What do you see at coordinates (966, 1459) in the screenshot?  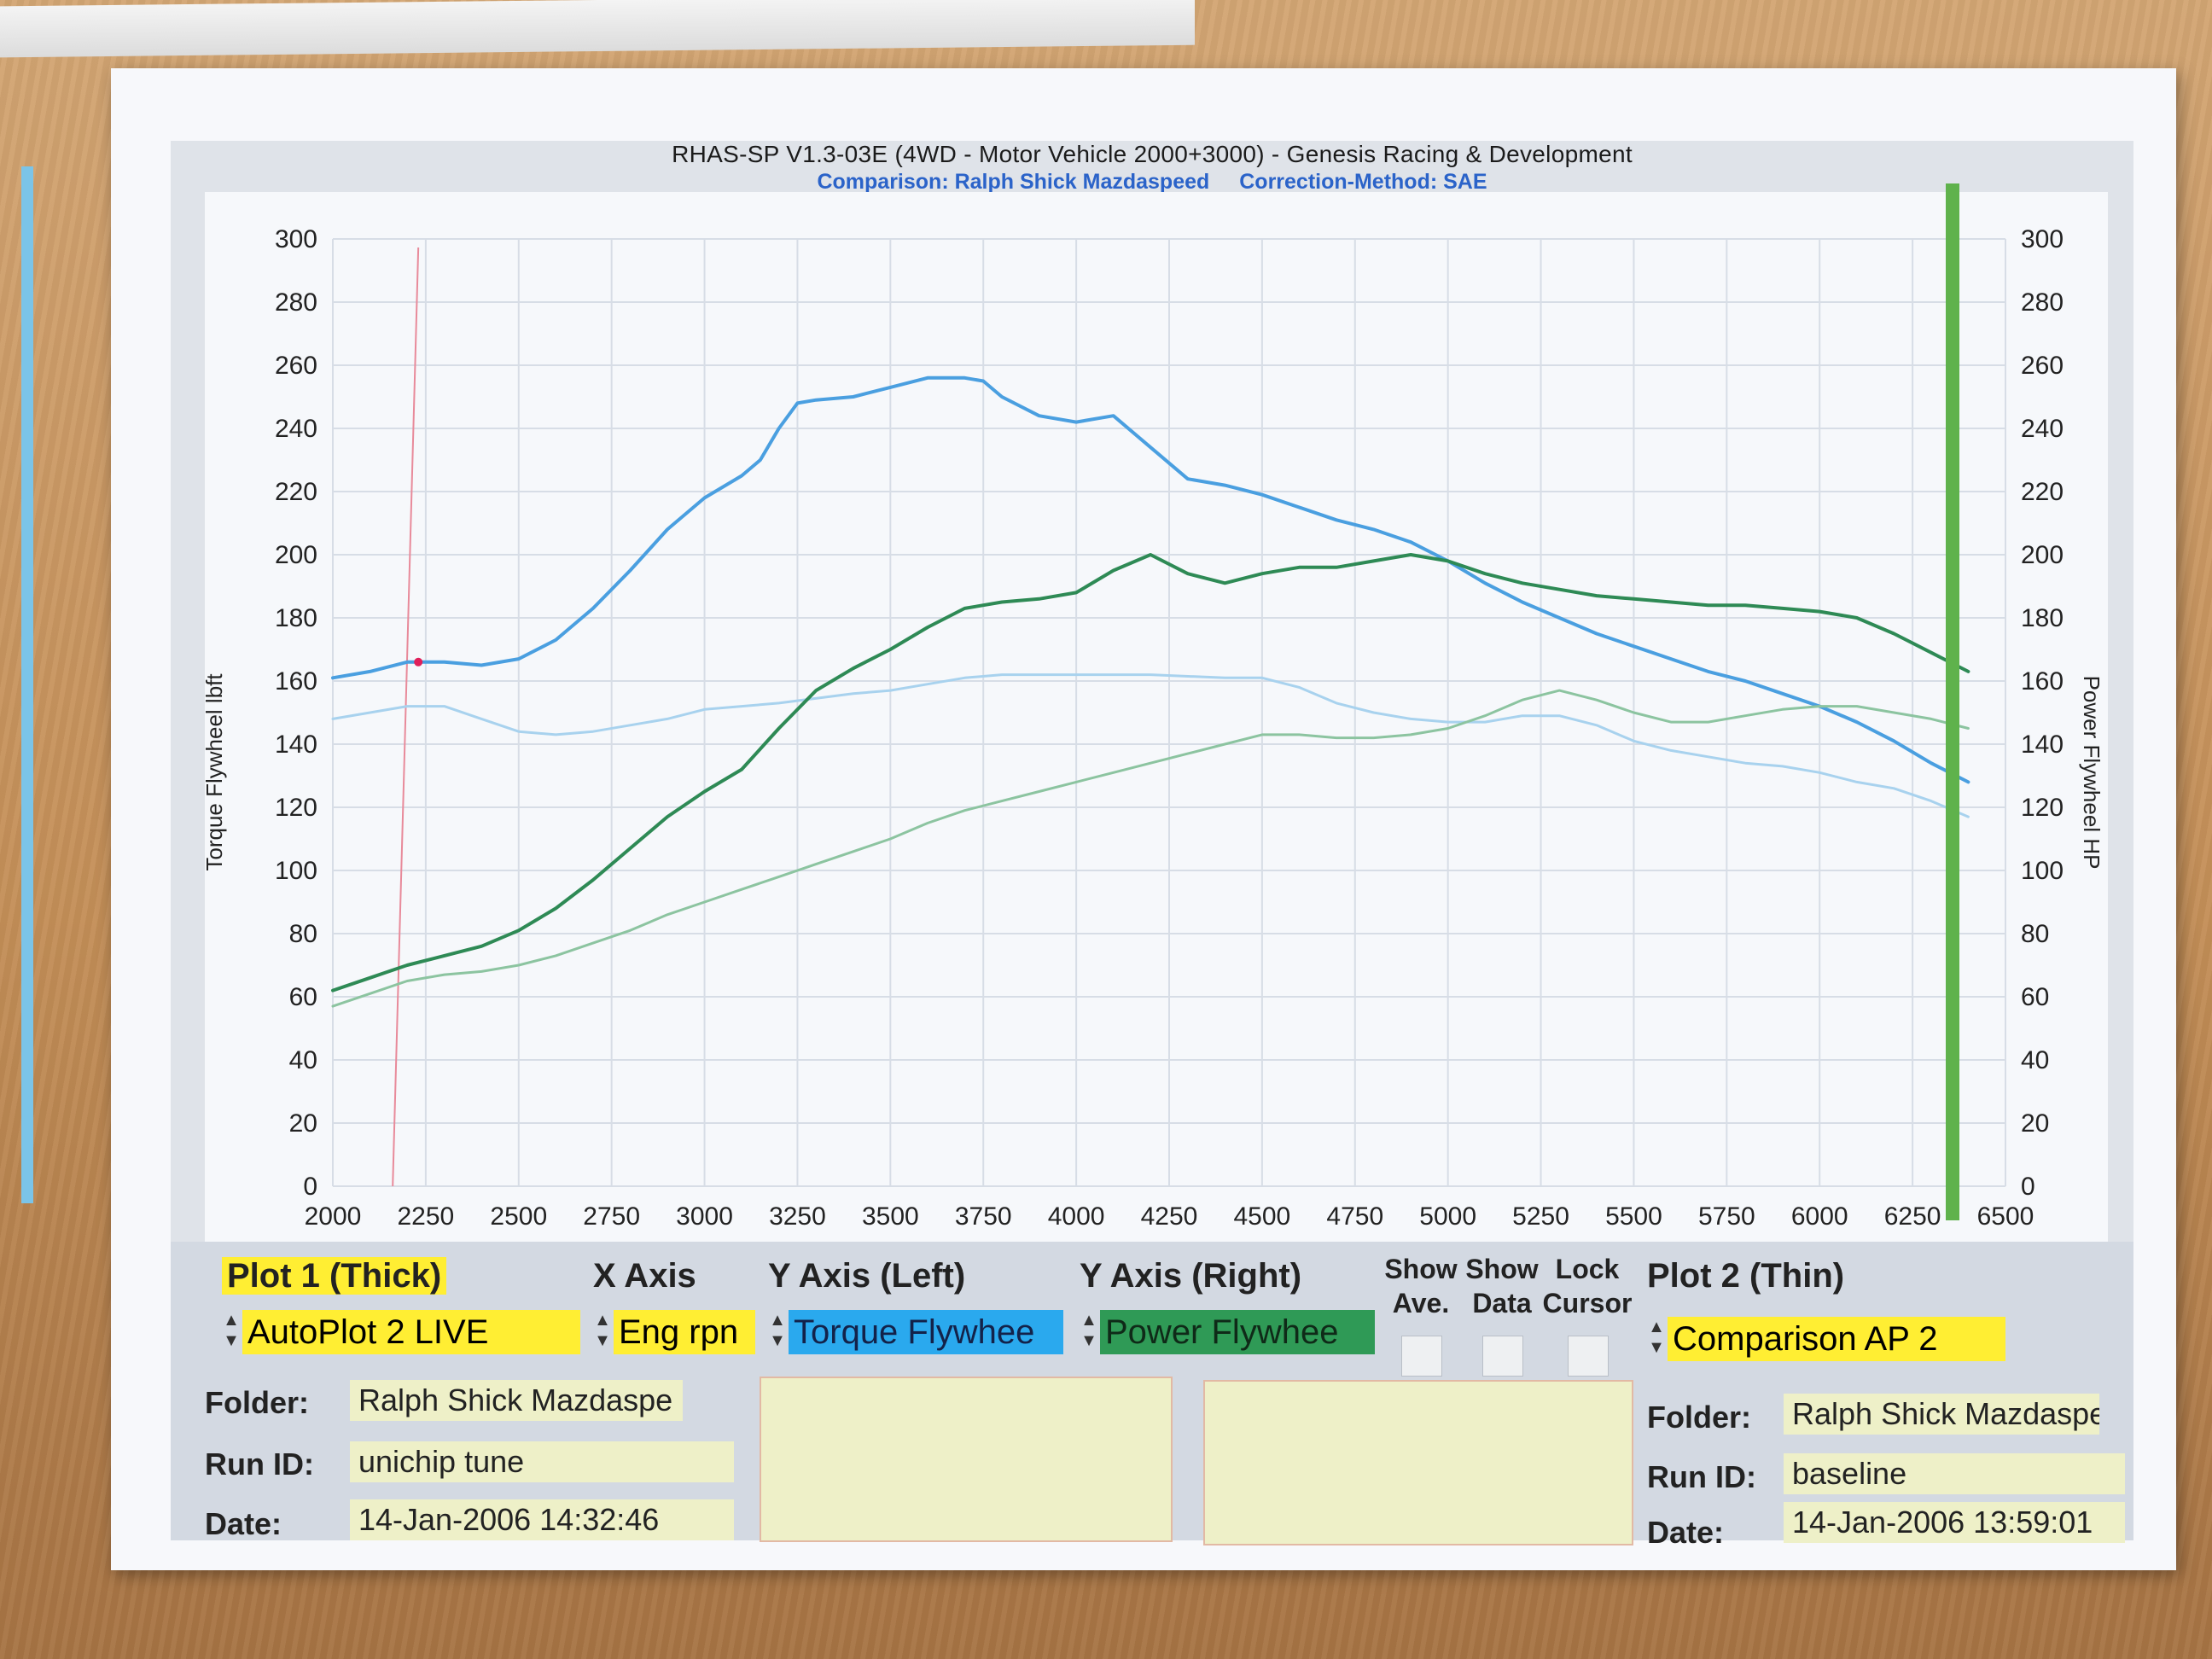 I see `plot1-notes-box` at bounding box center [966, 1459].